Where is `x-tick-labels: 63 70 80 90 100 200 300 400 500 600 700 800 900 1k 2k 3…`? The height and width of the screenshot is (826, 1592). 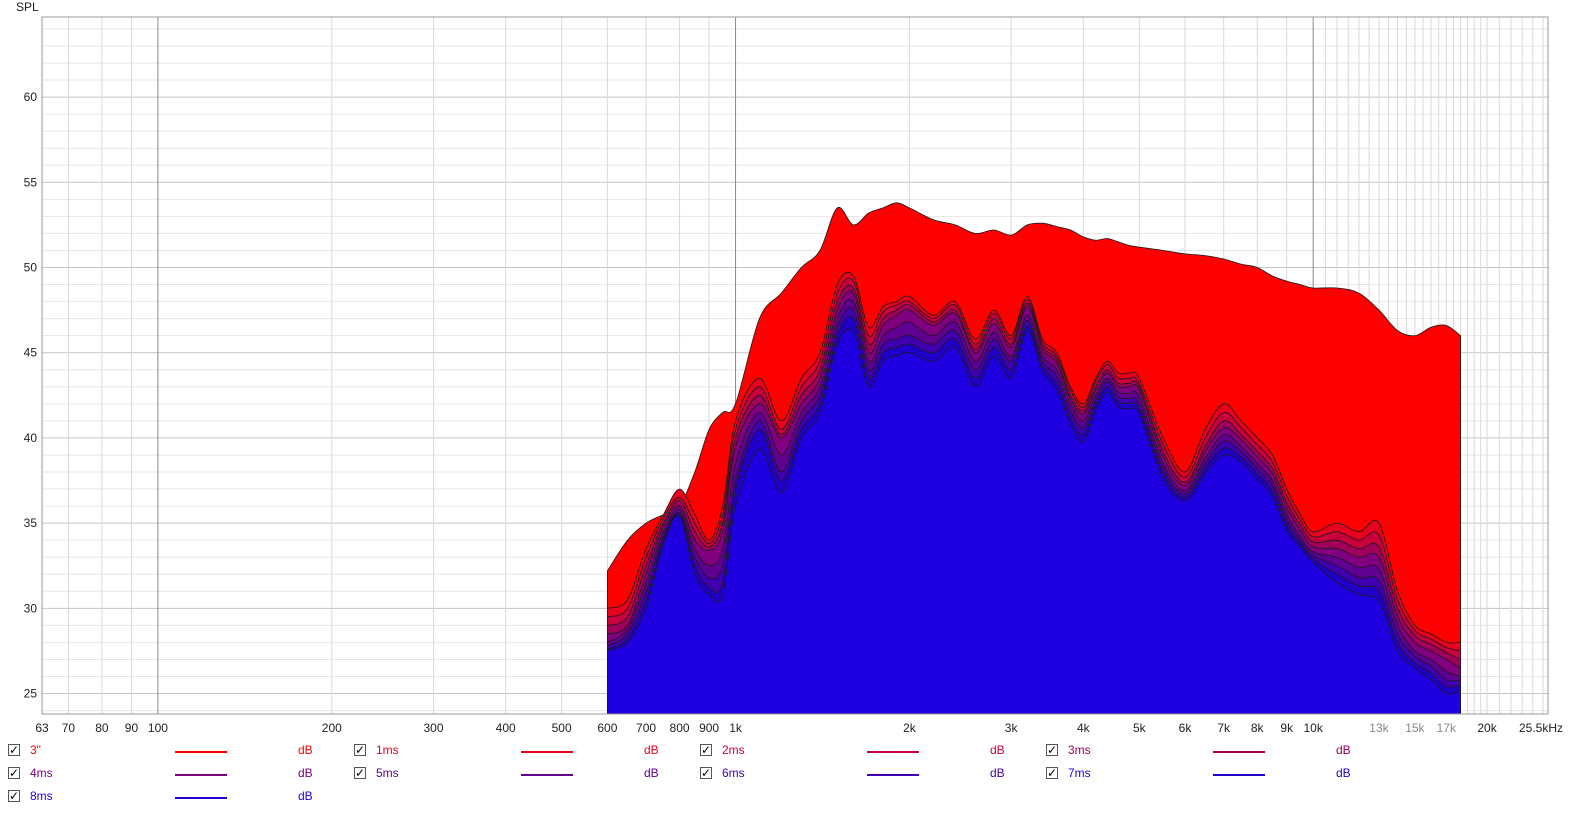
x-tick-labels: 63 70 80 90 100 200 300 400 500 600 700 800 900 1k 2k 3… is located at coordinates (799, 728).